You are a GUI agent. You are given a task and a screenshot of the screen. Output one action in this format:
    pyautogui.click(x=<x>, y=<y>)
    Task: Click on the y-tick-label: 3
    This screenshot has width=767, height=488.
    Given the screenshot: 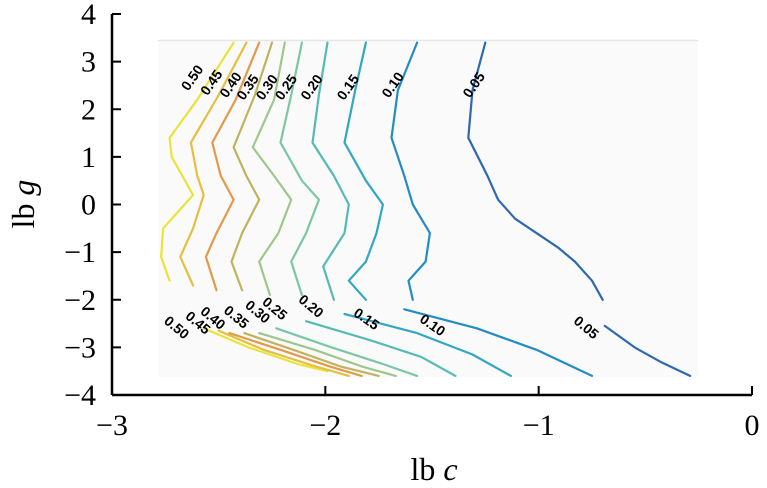 What is the action you would take?
    pyautogui.click(x=88, y=62)
    